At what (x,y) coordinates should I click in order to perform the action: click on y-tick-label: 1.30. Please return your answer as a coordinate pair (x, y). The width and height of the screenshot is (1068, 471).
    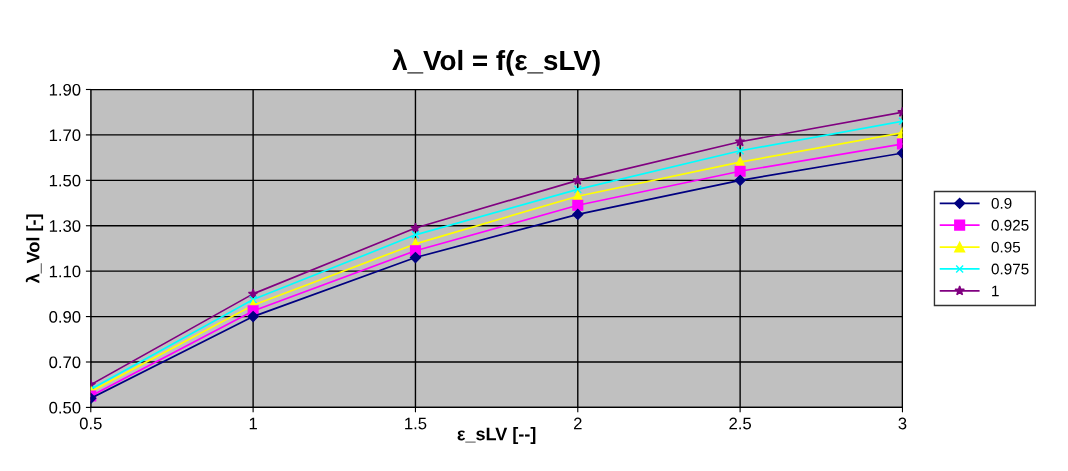
    Looking at the image, I should click on (65, 226).